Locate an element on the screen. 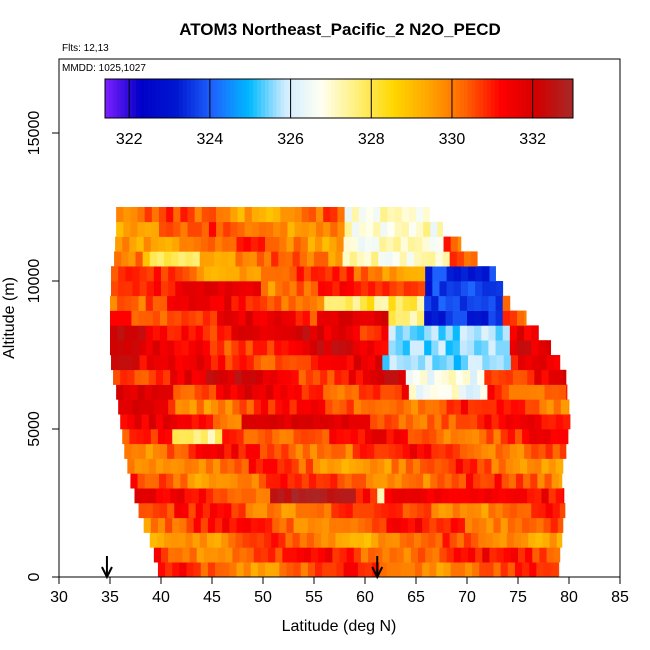 This screenshot has width=650, height=650. colorbar-tick-label: 324 is located at coordinates (210, 139).